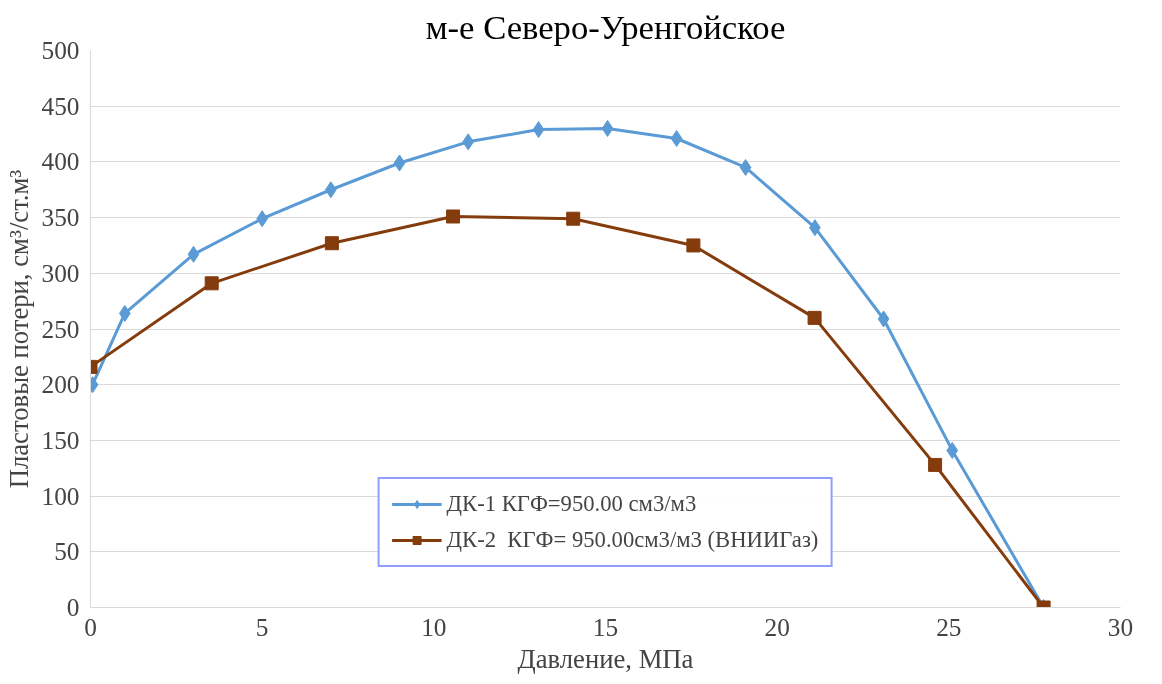 The height and width of the screenshot is (684, 1162). I want to click on y-tick-label: 300, so click(60, 272).